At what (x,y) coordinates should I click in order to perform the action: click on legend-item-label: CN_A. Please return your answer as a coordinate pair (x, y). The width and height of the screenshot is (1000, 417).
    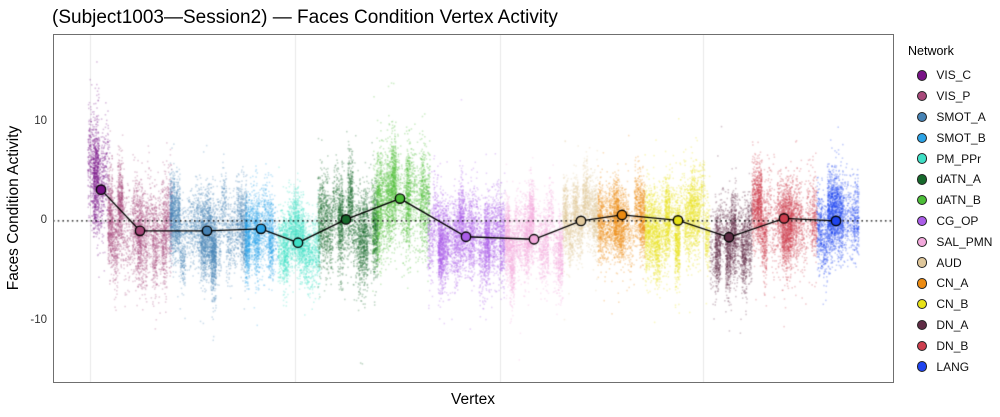
    Looking at the image, I should click on (952, 283).